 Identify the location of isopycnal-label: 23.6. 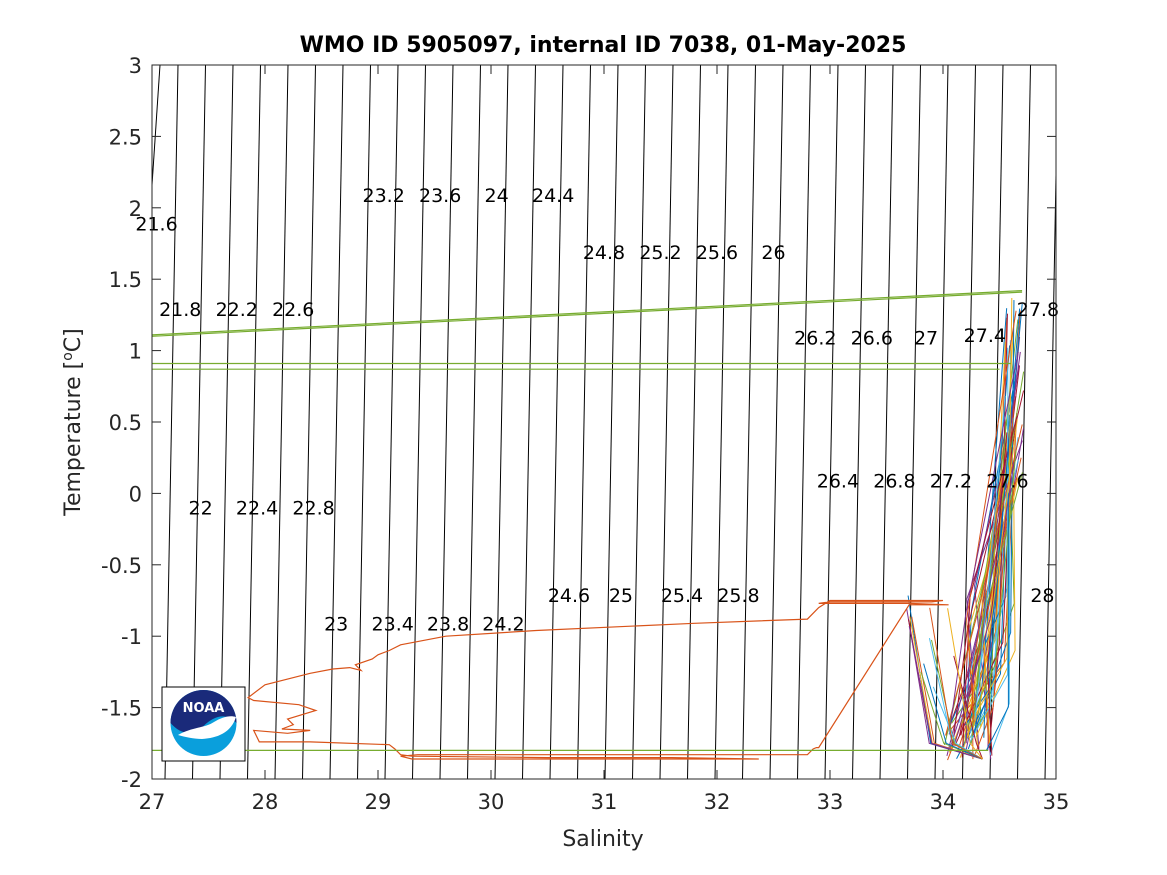
(440, 196).